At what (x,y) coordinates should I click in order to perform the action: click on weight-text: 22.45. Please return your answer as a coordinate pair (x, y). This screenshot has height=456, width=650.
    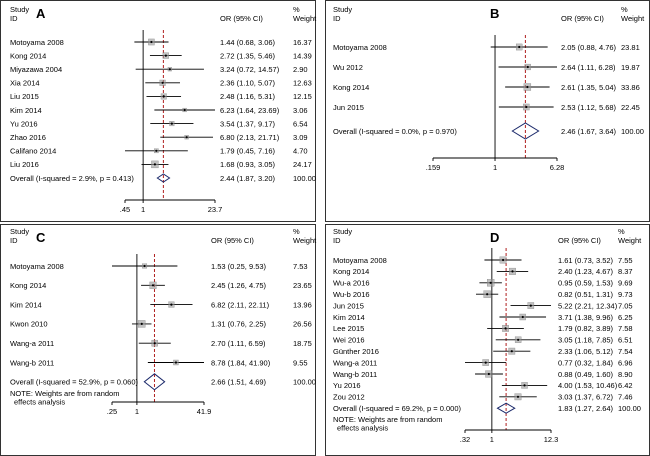
    Looking at the image, I should click on (630, 107).